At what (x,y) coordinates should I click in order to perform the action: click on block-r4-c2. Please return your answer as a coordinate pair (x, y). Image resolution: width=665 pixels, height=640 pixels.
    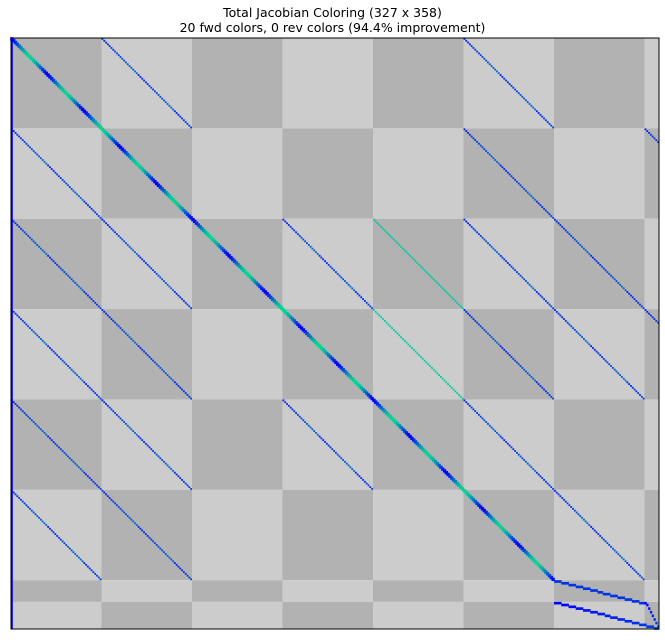
    Looking at the image, I should click on (237, 444).